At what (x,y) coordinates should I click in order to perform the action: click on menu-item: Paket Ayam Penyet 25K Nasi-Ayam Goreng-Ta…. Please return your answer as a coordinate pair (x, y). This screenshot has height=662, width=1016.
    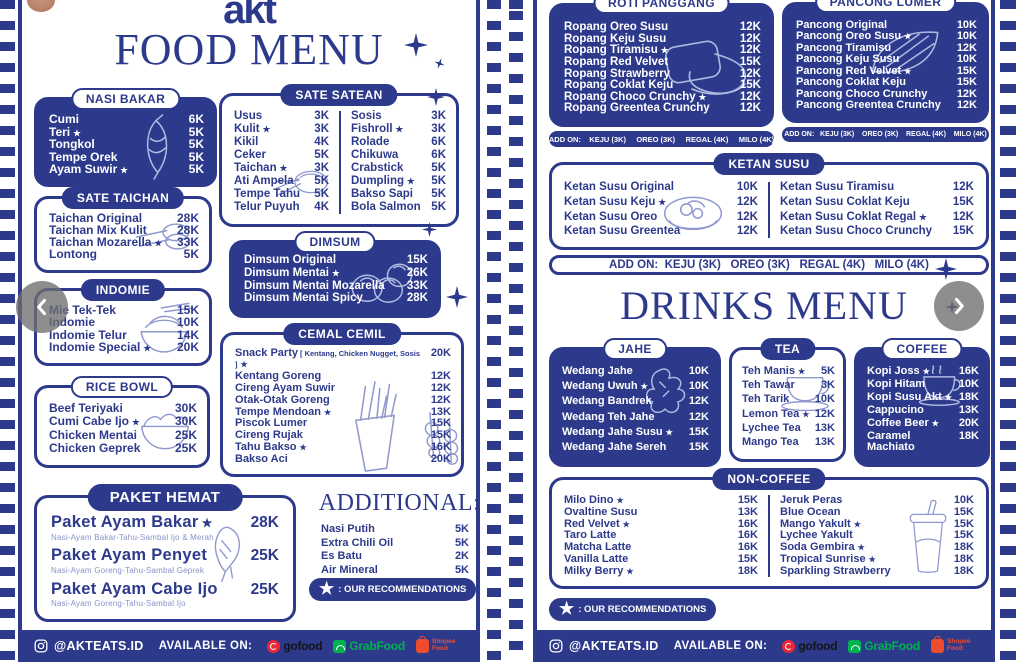
    Looking at the image, I should click on (165, 561).